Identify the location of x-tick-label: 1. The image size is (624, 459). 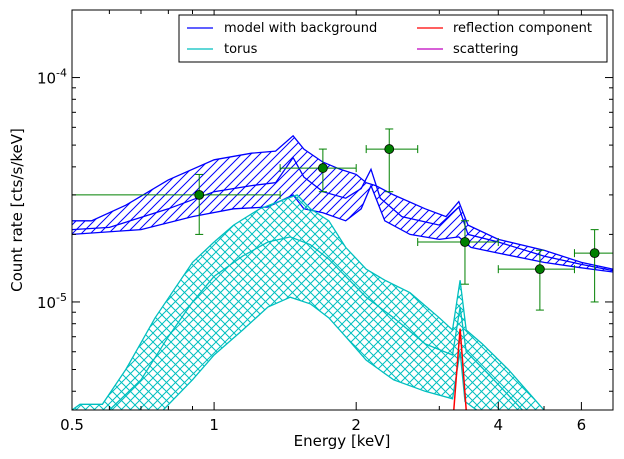
(214, 425).